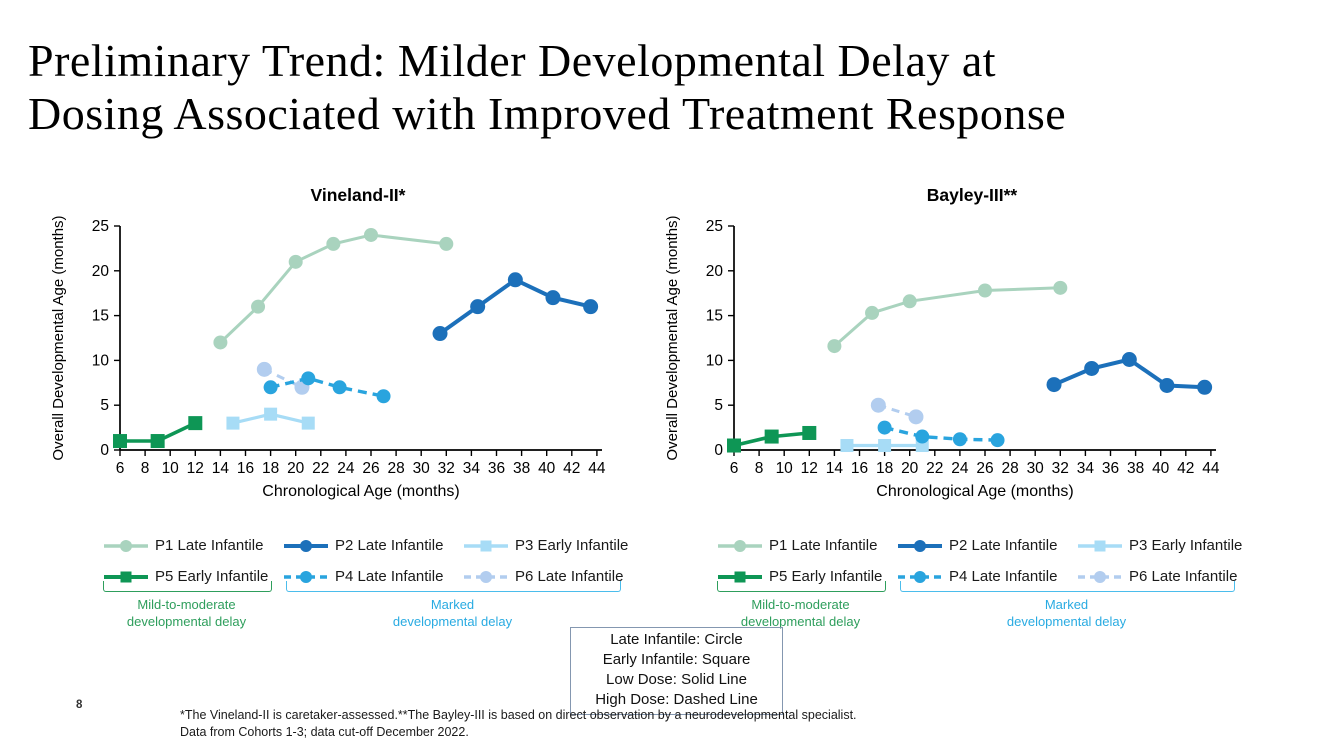 The image size is (1333, 749). I want to click on vineland-marked-delay-bracket, so click(453, 586).